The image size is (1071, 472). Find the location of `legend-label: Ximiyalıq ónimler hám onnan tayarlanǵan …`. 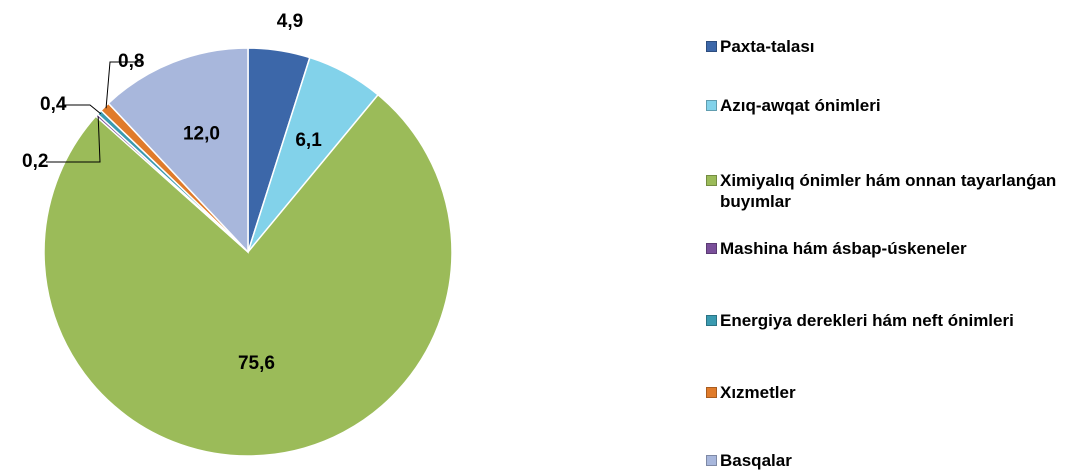

legend-label: Ximiyalıq ónimler hám onnan tayarlanǵan … is located at coordinates (888, 191).